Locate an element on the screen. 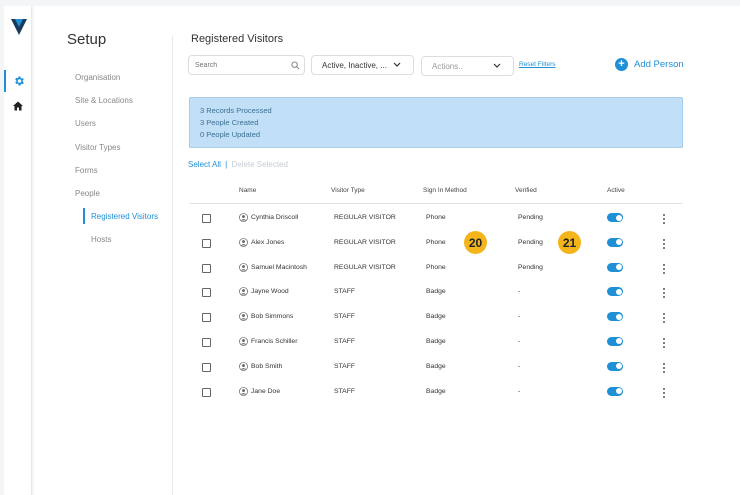 The width and height of the screenshot is (740, 495). add-person-button: + Add Person is located at coordinates (649, 64).